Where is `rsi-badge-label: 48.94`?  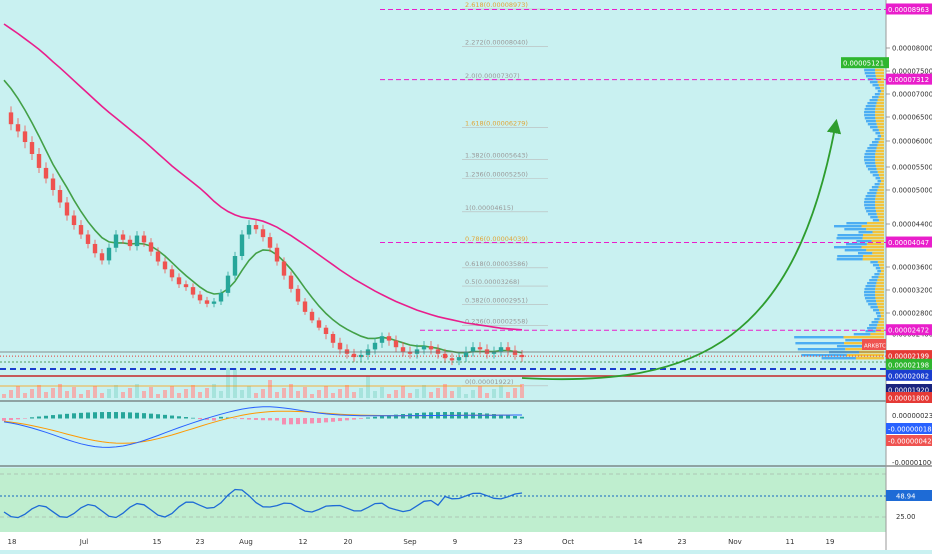 rsi-badge-label: 48.94 is located at coordinates (905, 497).